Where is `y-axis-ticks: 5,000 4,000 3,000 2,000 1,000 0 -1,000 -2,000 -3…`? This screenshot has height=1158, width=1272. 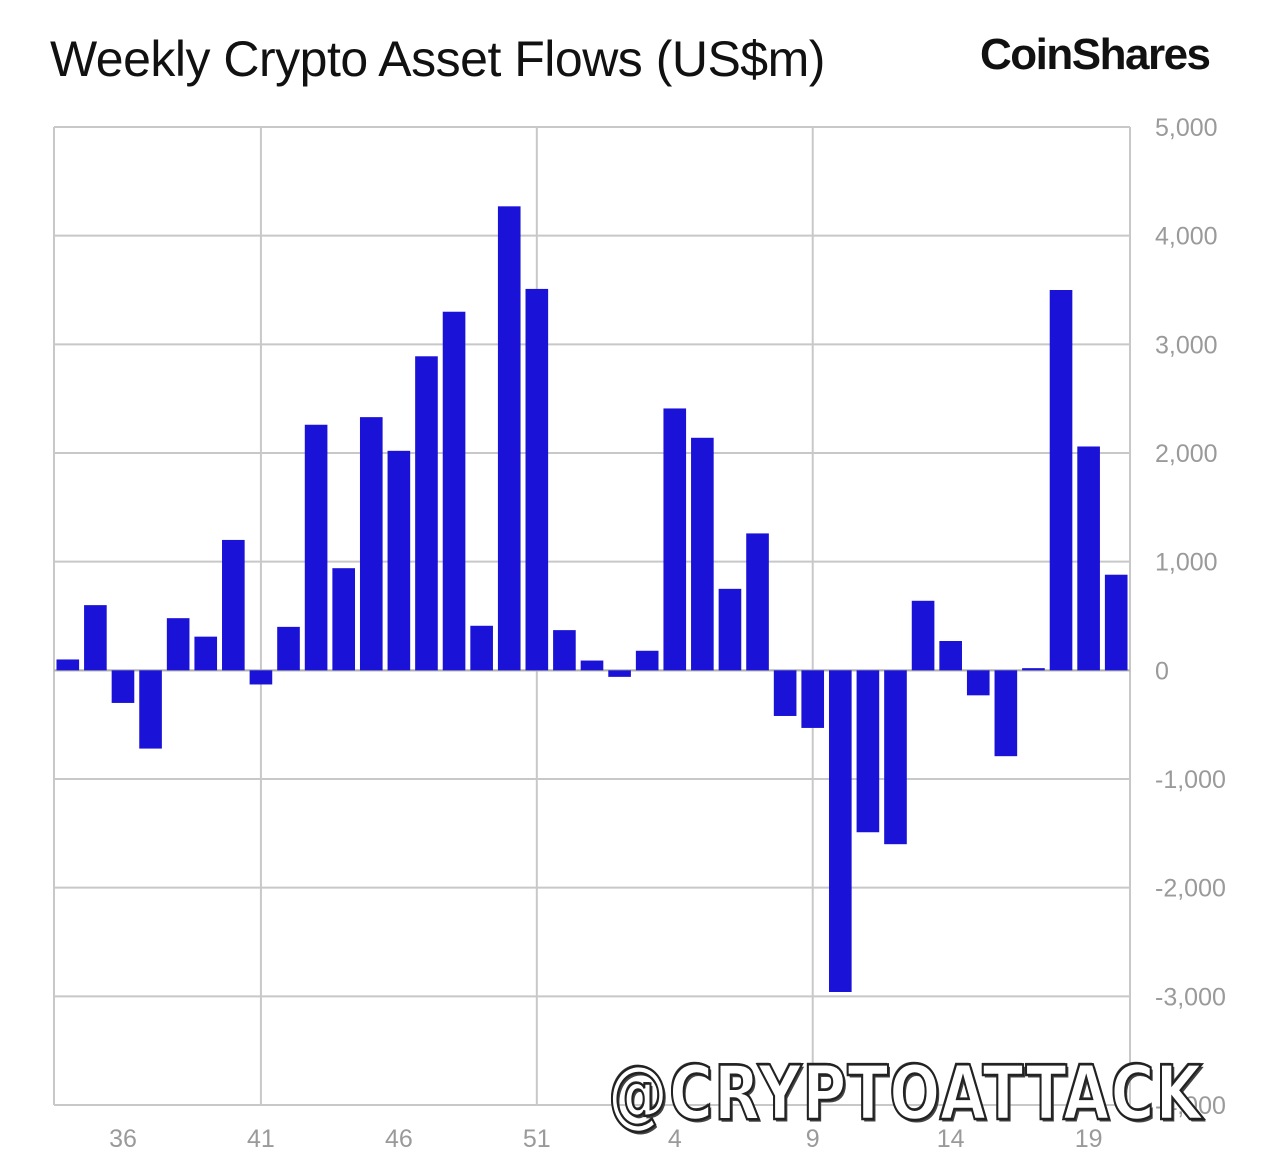 y-axis-ticks: 5,000 4,000 3,000 2,000 1,000 0 -1,000 -2,000 -3… is located at coordinates (1190, 617).